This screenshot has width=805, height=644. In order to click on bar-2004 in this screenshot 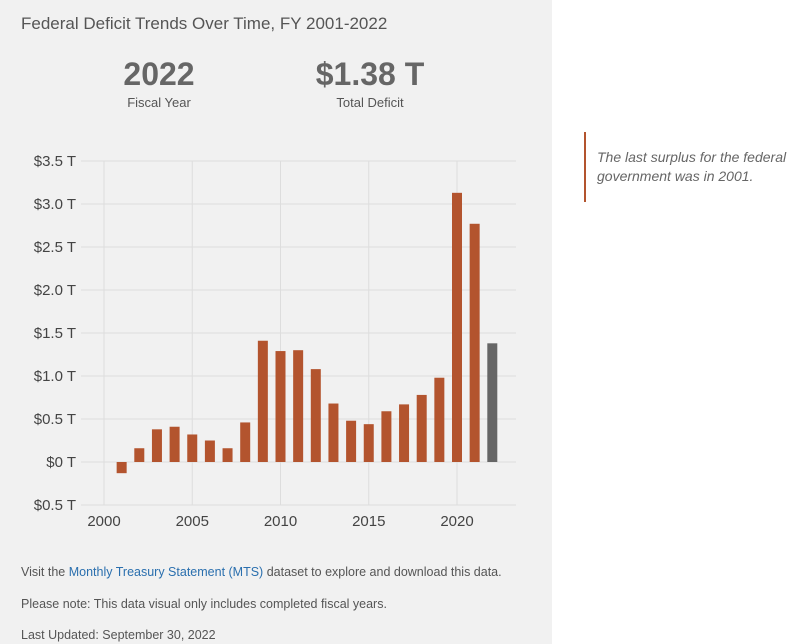, I will do `click(174, 444)`.